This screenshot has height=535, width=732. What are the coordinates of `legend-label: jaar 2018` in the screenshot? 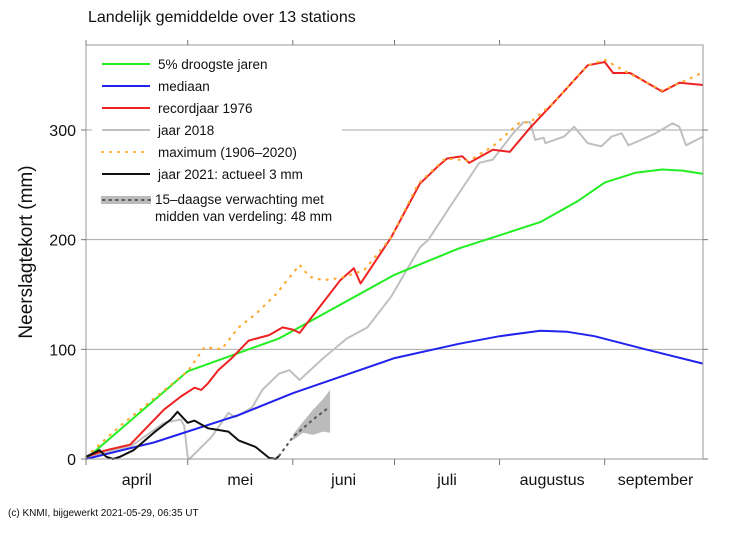 It's located at (185, 130).